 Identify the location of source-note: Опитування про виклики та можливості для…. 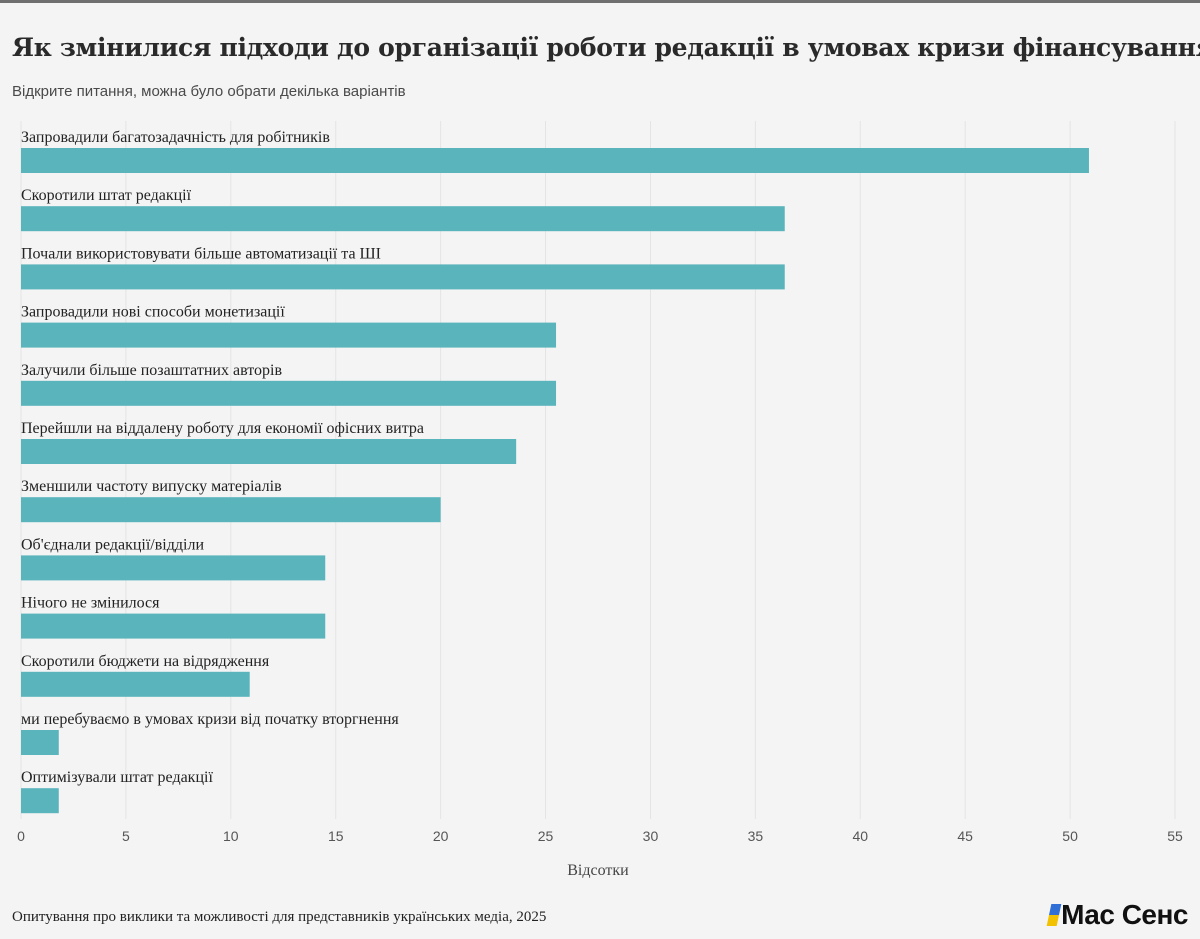
(279, 917).